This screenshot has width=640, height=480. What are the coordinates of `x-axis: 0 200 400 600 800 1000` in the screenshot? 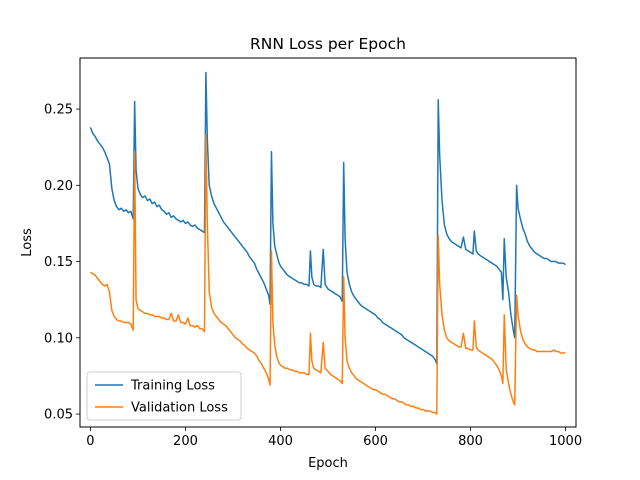 It's located at (334, 438).